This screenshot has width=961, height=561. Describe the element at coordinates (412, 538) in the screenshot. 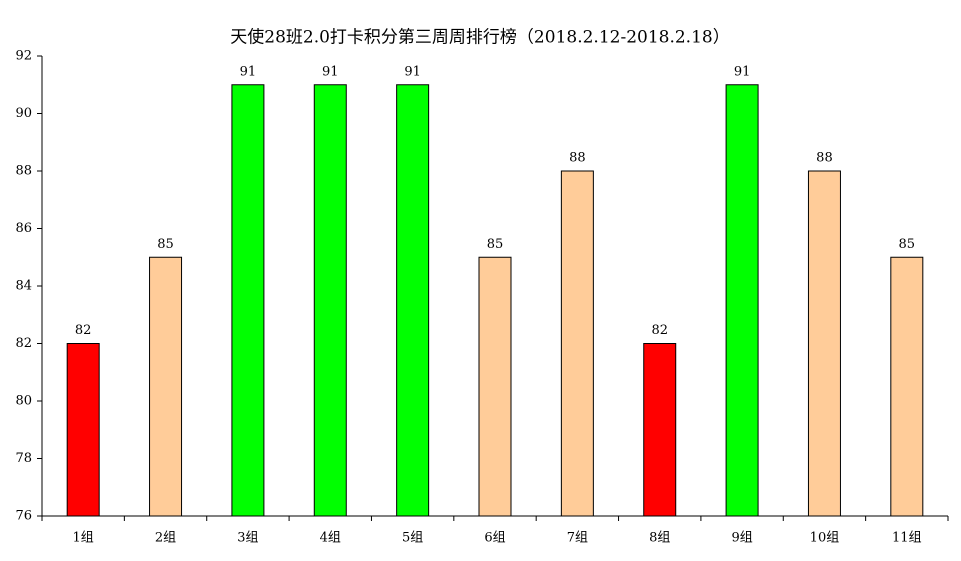

I see `x-tick-label: 5组` at that location.